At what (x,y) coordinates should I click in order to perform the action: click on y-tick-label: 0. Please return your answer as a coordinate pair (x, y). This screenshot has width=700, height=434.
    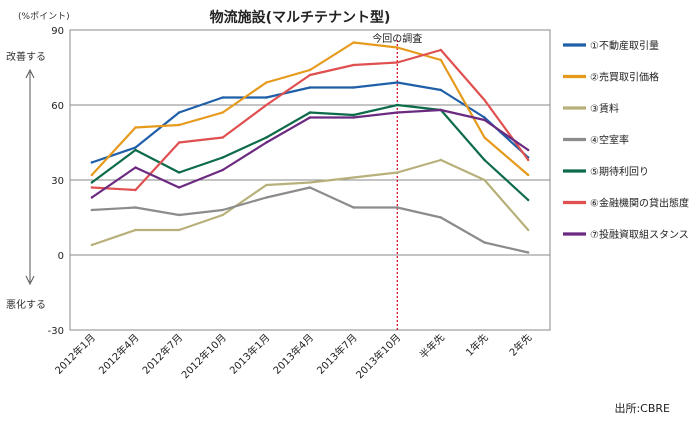
    Looking at the image, I should click on (61, 256).